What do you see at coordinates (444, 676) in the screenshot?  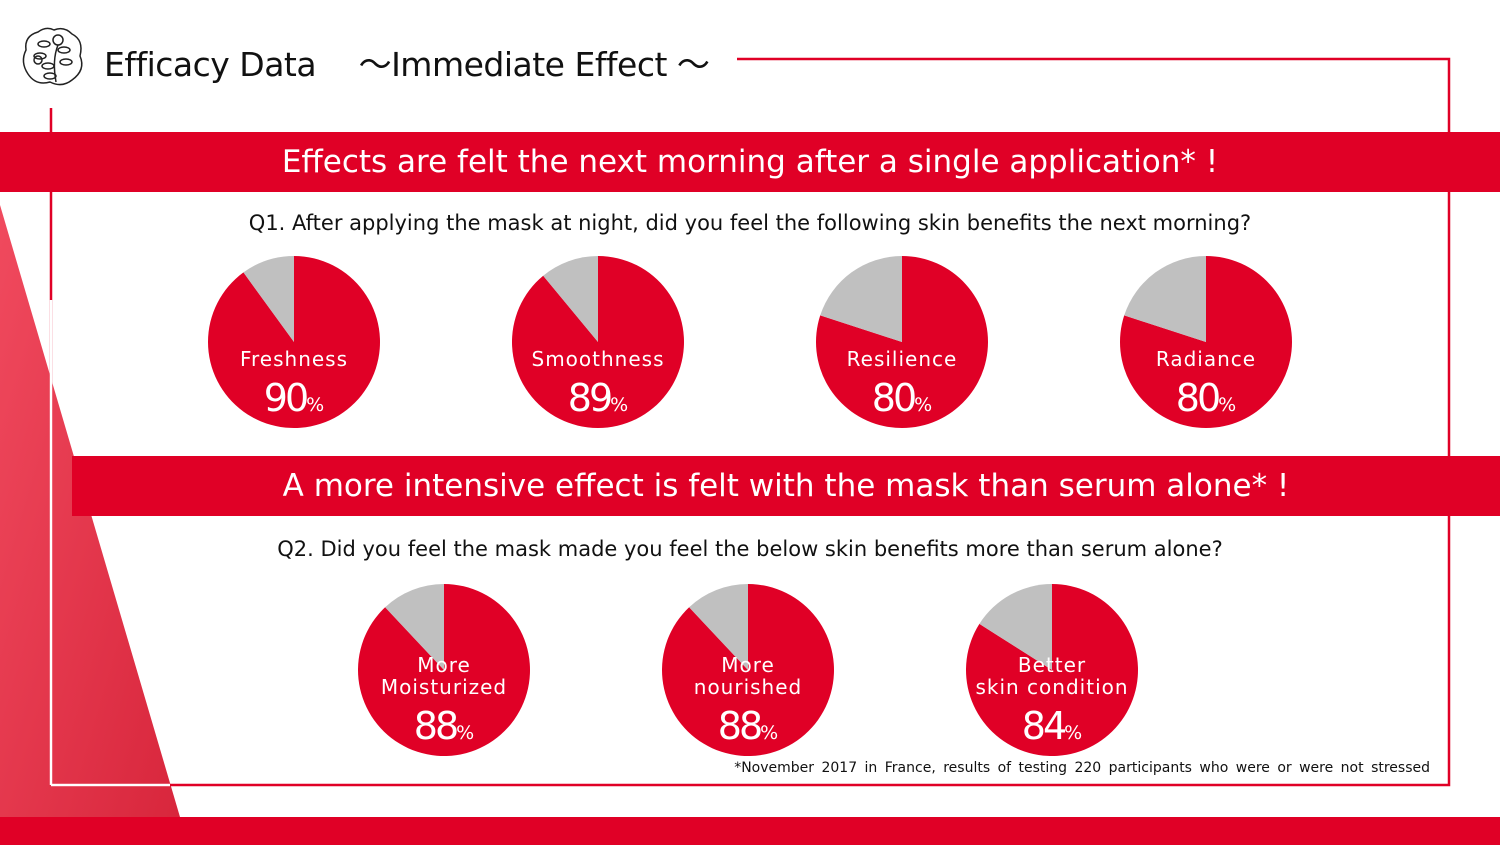 I see `pie-label: More Moisturized` at bounding box center [444, 676].